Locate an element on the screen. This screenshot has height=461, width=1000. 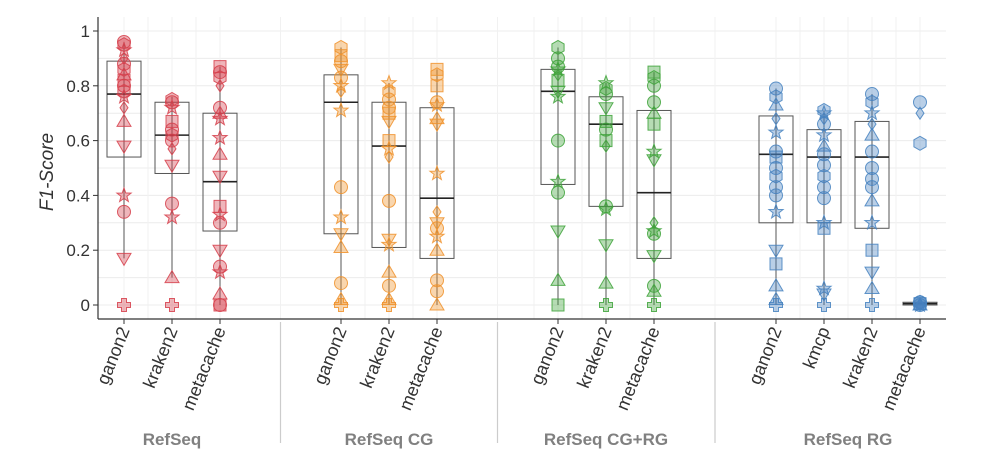
group-separators is located at coordinates (497, 382).